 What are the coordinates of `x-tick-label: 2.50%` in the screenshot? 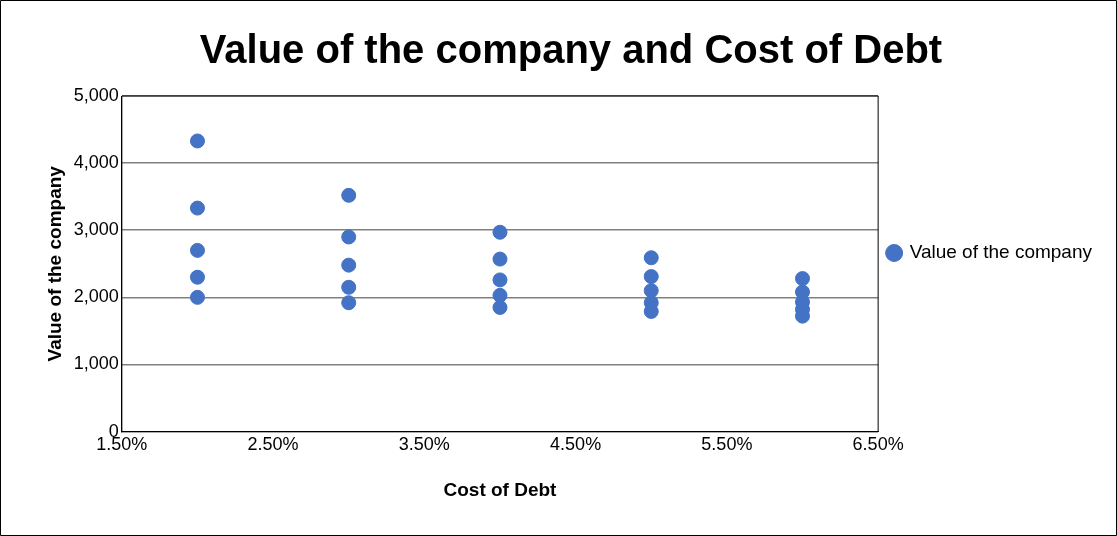 It's located at (273, 444).